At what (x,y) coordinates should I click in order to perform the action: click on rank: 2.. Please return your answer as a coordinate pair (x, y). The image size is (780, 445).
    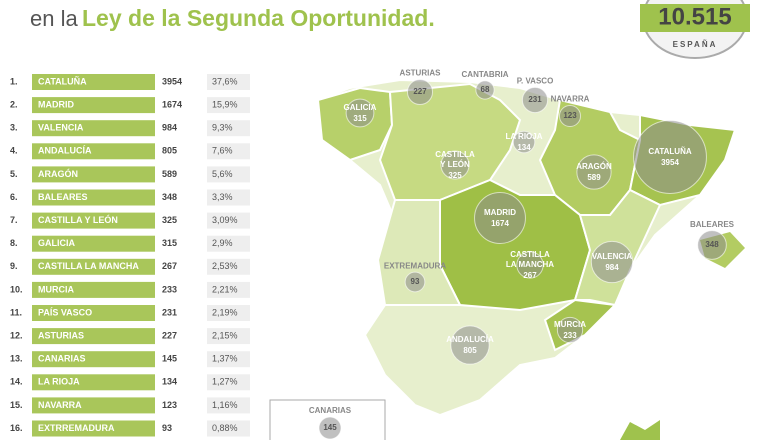
    Looking at the image, I should click on (14, 104).